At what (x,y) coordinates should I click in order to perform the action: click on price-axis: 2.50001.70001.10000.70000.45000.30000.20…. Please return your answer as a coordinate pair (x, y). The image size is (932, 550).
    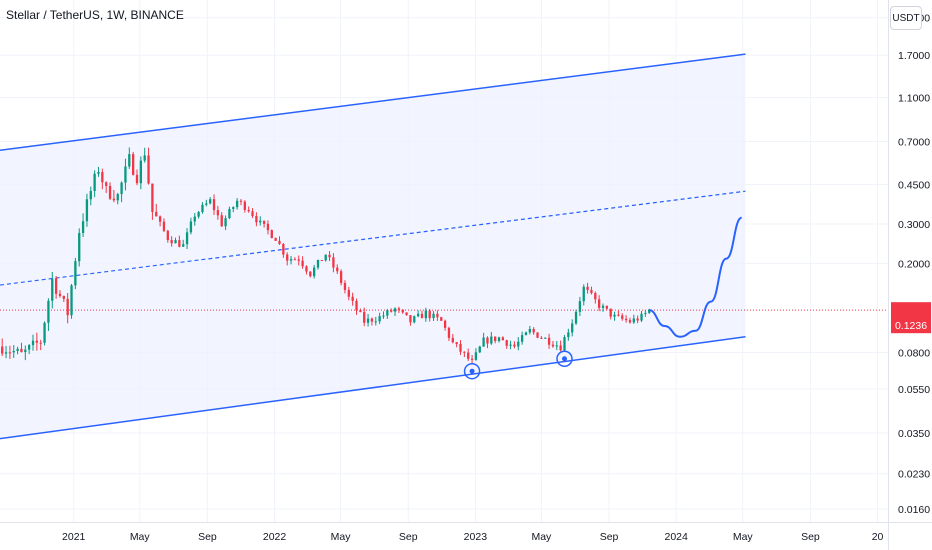
    Looking at the image, I should click on (910, 275).